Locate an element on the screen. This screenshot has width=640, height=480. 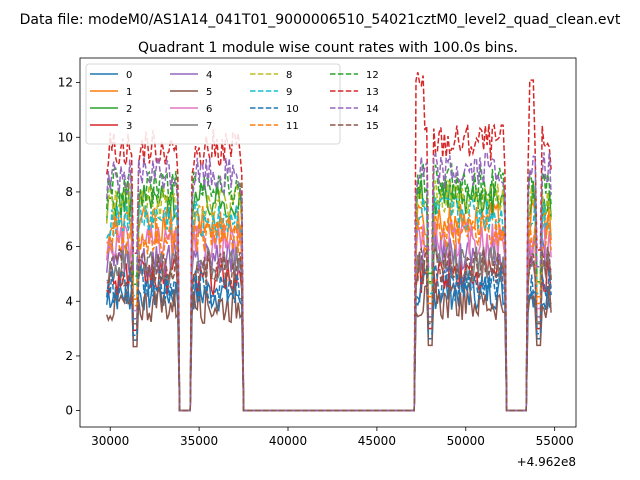
legend-label-7: 7 is located at coordinates (209, 126).